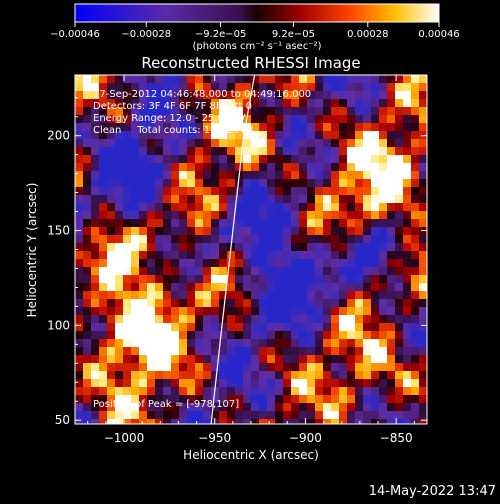 This screenshot has width=500, height=504. What do you see at coordinates (396, 438) in the screenshot?
I see `x-tick-label: −850` at bounding box center [396, 438].